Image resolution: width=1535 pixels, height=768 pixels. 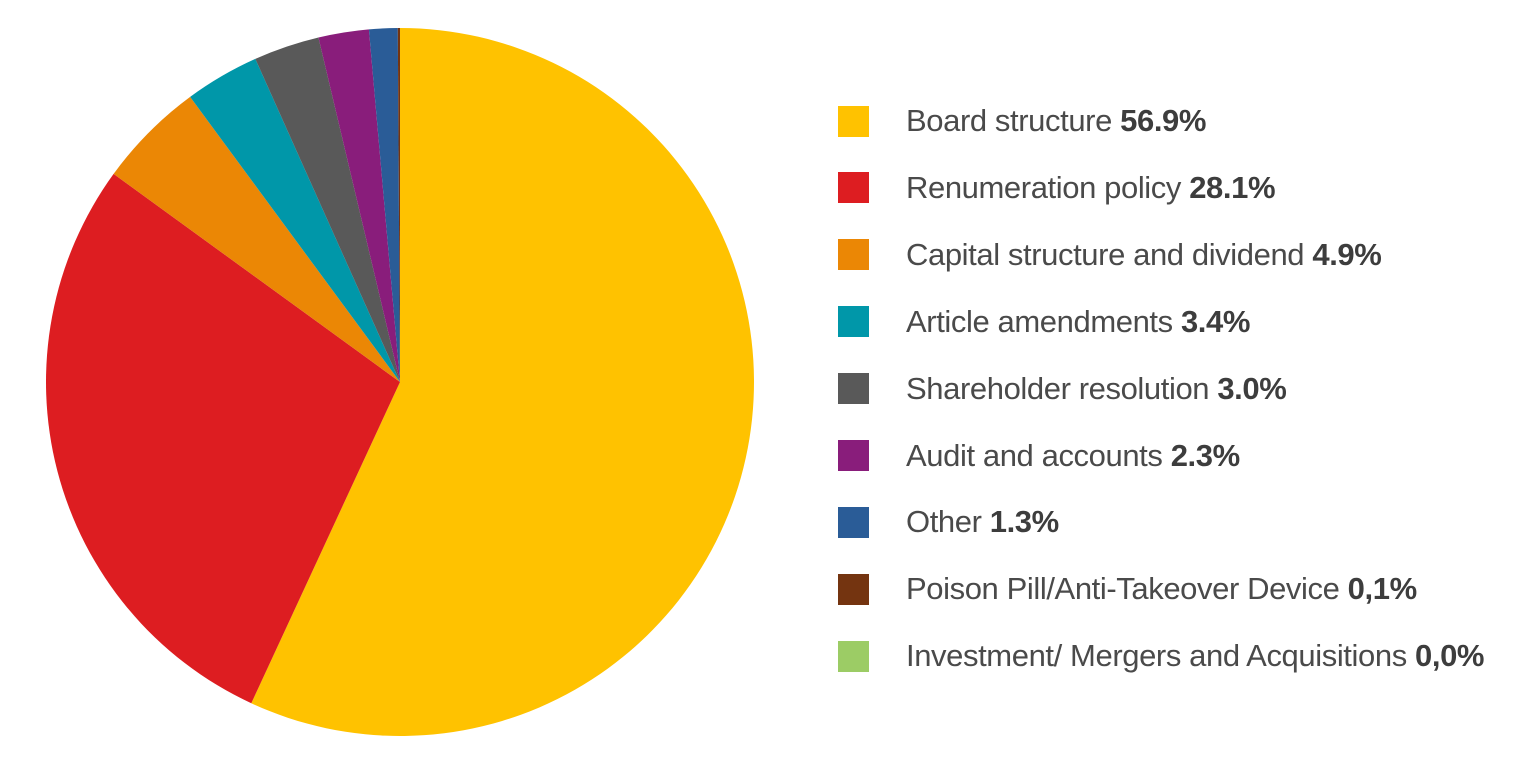 I want to click on legend-label: Capital structure and dividend, so click(x=1105, y=254).